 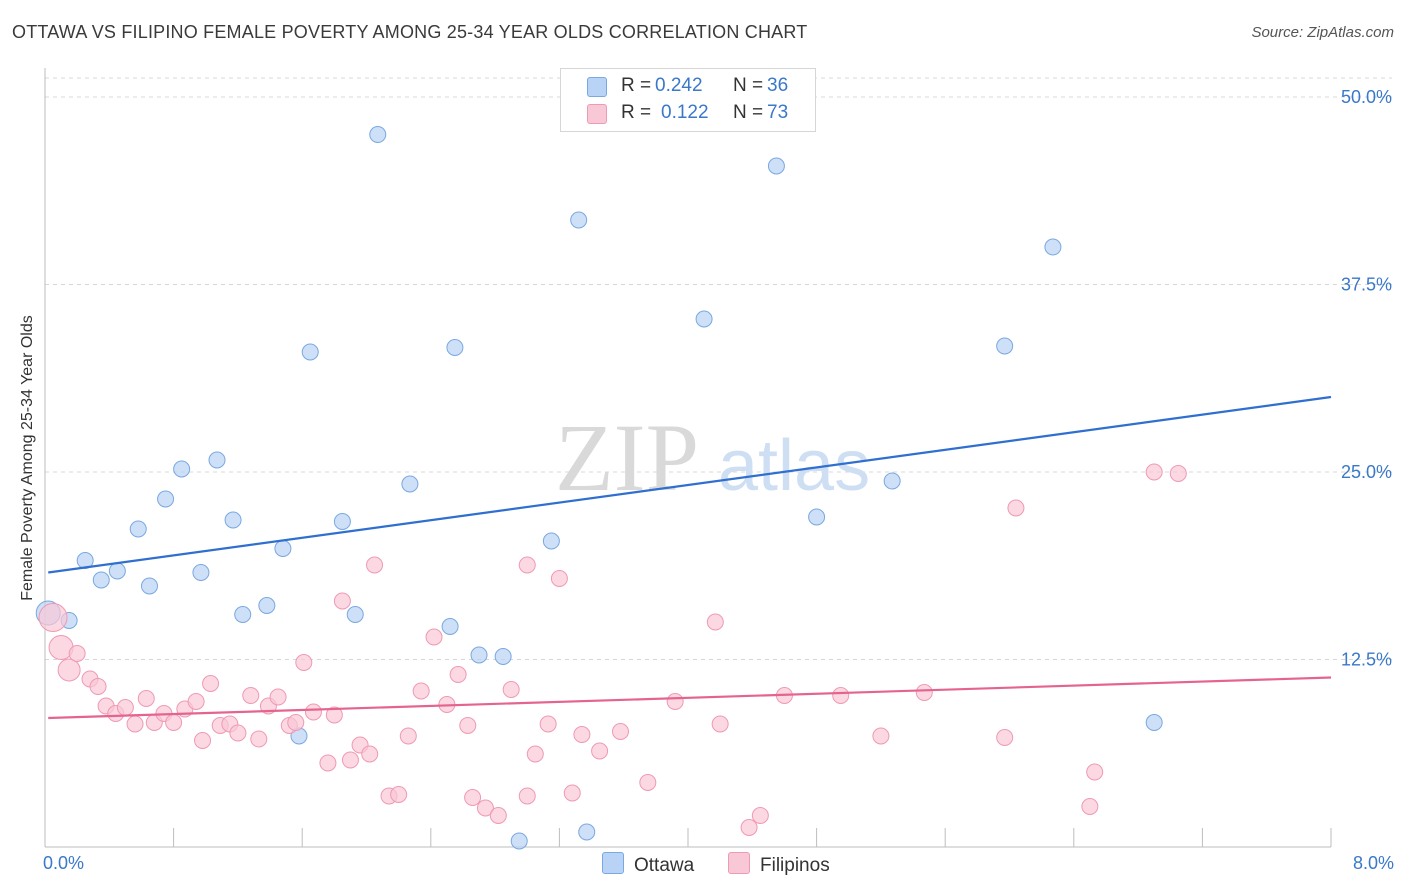 I want to click on ottawa-r-label: R =, so click(x=636, y=85).